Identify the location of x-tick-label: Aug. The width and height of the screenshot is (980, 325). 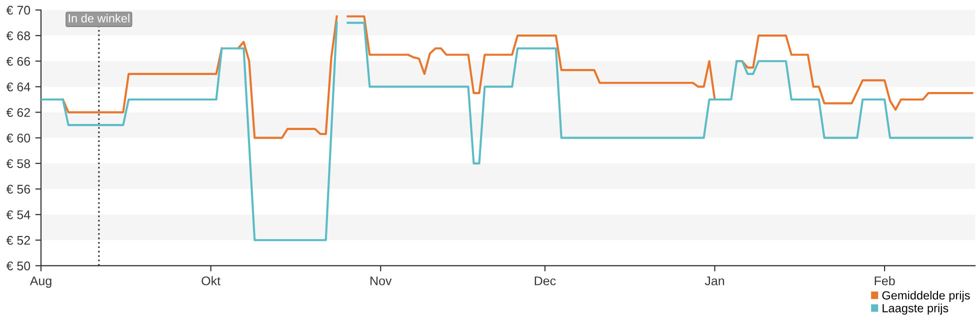
(41, 282).